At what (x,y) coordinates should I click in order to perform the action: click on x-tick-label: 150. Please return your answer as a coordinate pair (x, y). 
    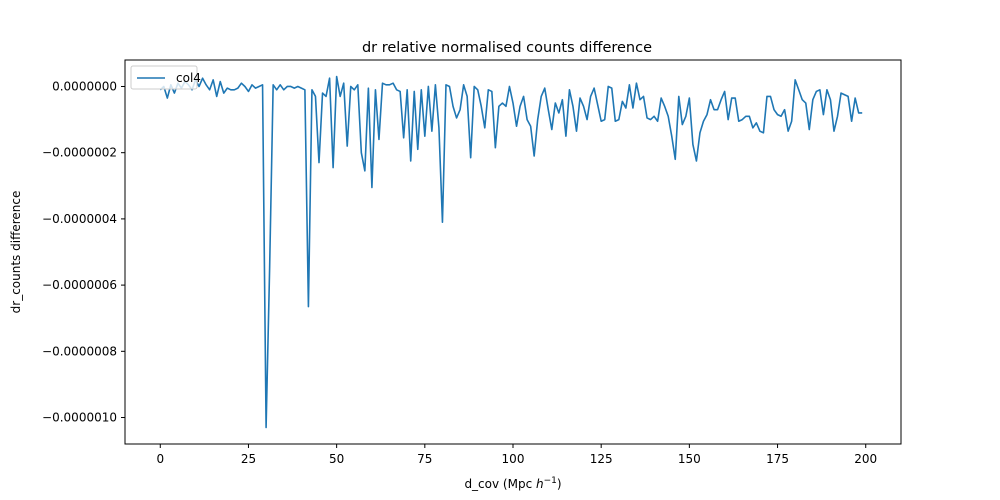
    Looking at the image, I should click on (689, 459).